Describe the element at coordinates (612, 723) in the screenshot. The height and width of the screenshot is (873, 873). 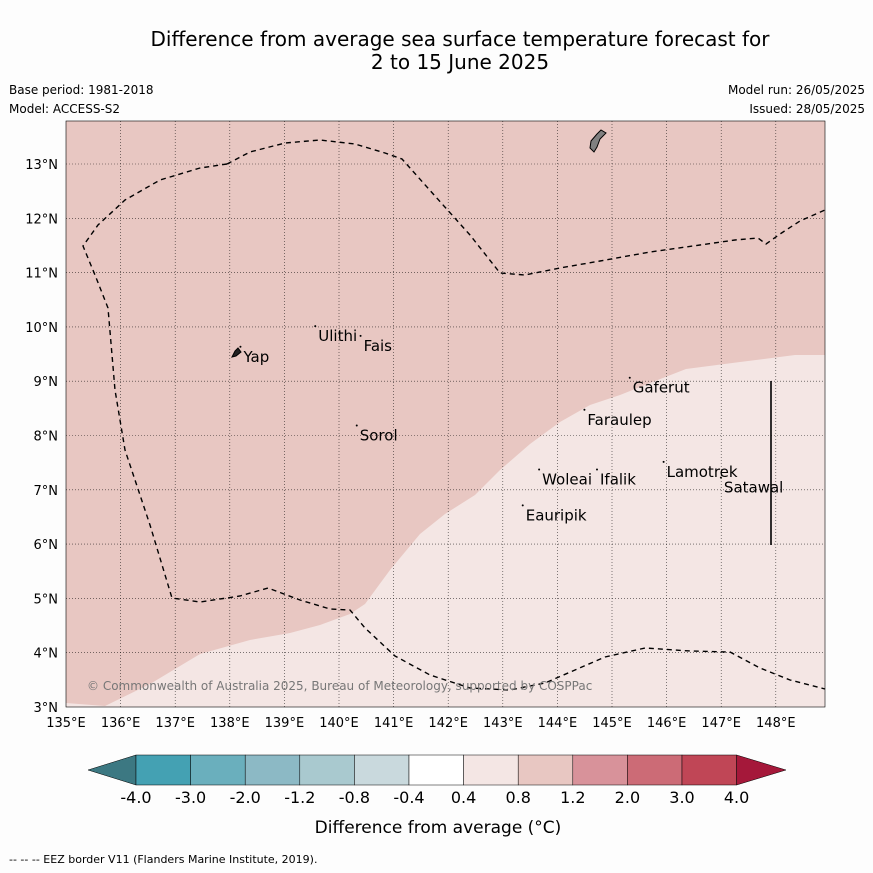
I see `longitude-tick-label: 145°E` at that location.